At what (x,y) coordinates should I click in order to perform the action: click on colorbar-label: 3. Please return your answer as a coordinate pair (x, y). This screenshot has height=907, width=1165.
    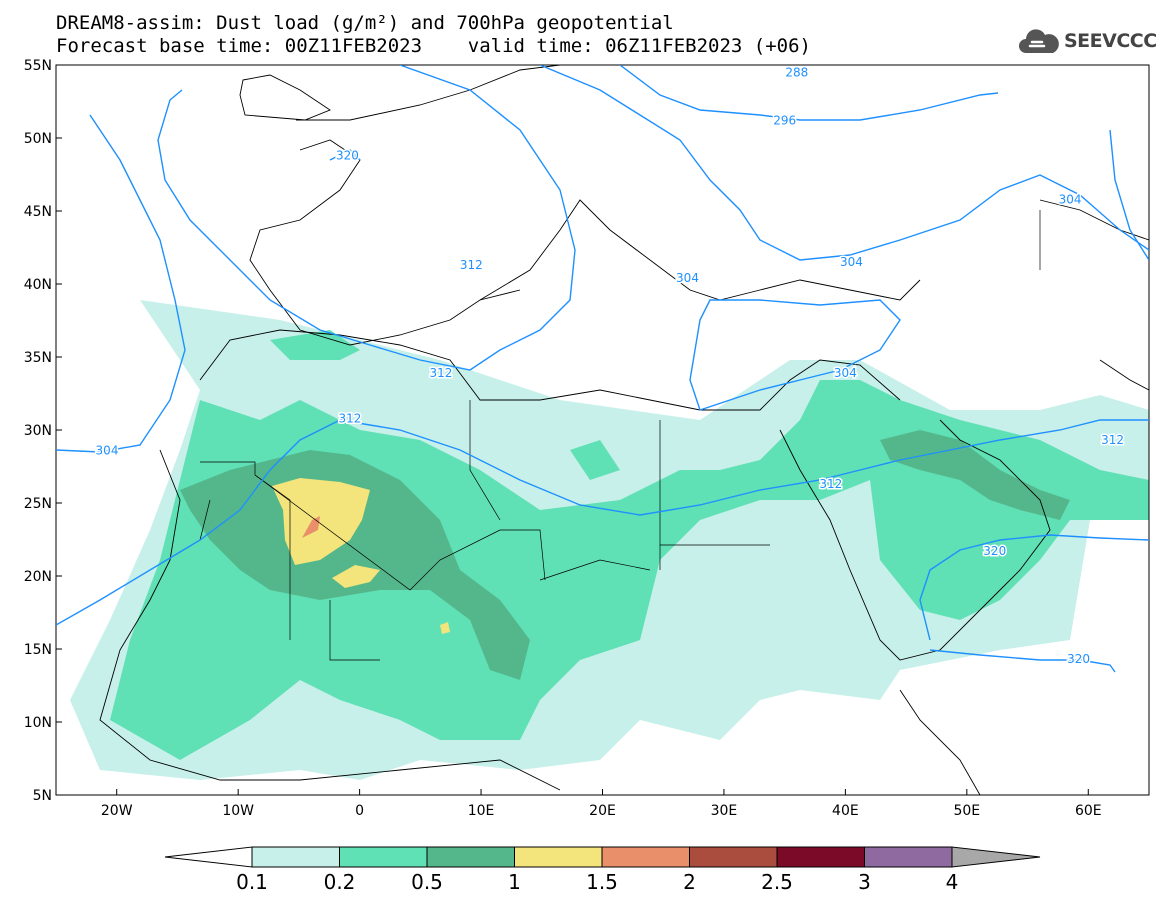
    Looking at the image, I should click on (864, 882).